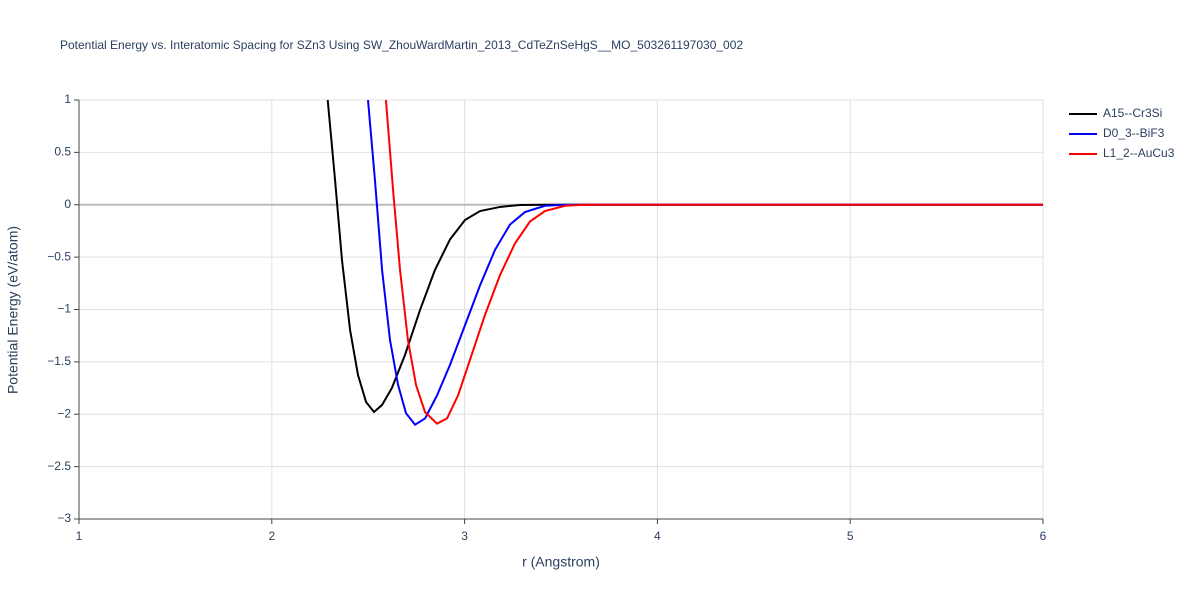 The width and height of the screenshot is (1200, 605). What do you see at coordinates (464, 536) in the screenshot?
I see `x-tick-label: 3` at bounding box center [464, 536].